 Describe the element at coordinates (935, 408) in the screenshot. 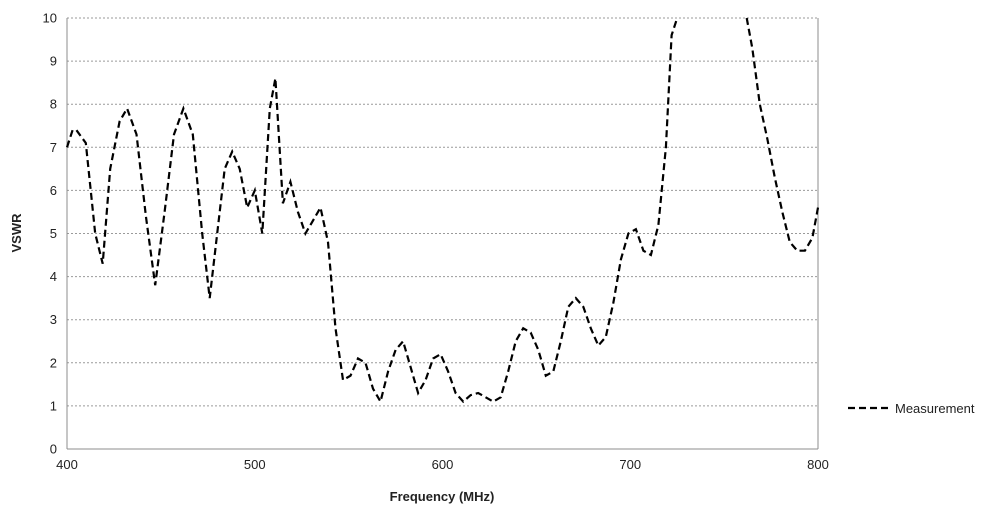

I see `legend-label-measurement: Measurement` at that location.